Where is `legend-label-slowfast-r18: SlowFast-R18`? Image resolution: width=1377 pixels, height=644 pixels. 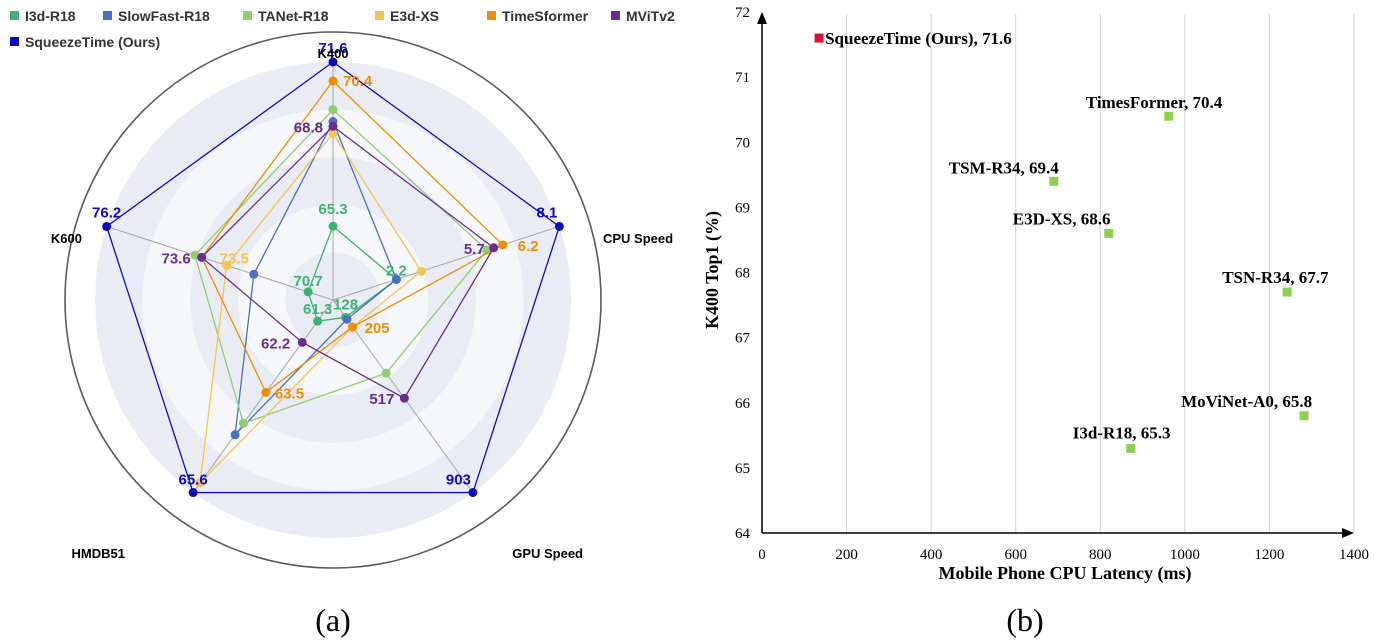 legend-label-slowfast-r18: SlowFast-R18 is located at coordinates (164, 16).